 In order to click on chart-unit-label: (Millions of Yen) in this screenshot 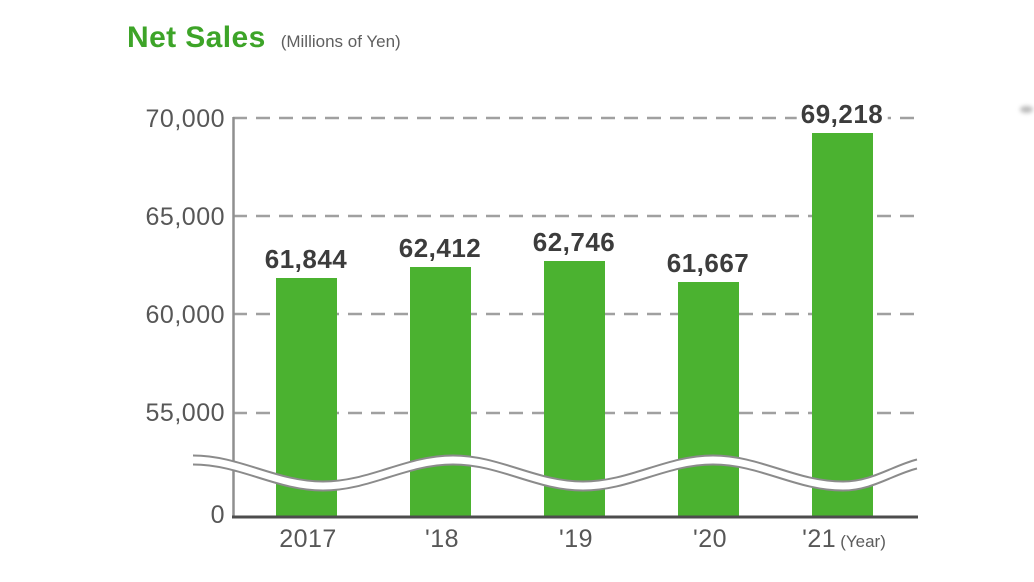, I will do `click(340, 41)`.